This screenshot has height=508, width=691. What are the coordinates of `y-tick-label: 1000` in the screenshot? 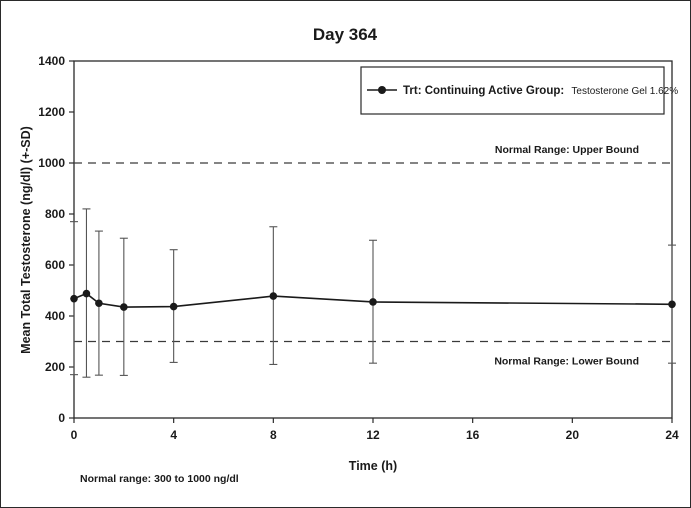 It's located at (51, 163).